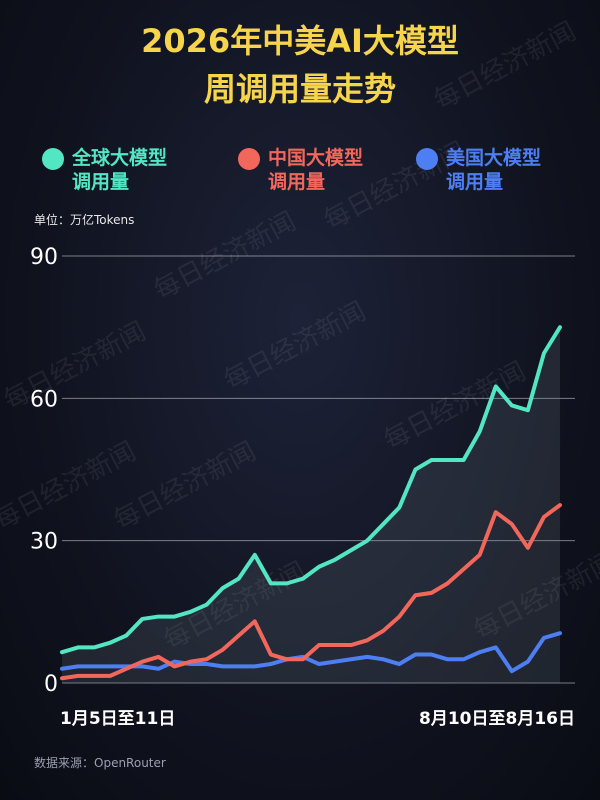  What do you see at coordinates (44, 399) in the screenshot?
I see `y-tick-label: 60` at bounding box center [44, 399].